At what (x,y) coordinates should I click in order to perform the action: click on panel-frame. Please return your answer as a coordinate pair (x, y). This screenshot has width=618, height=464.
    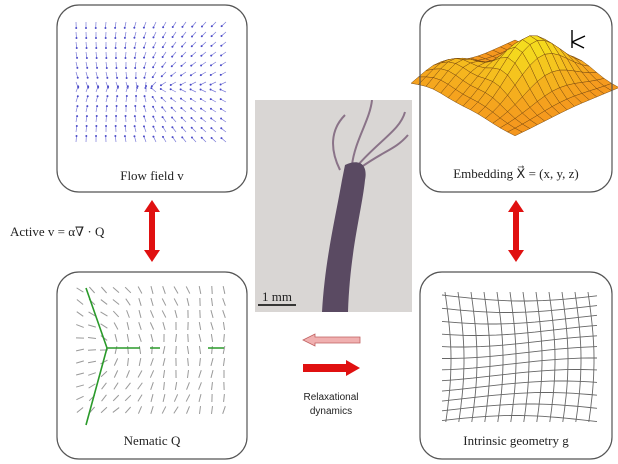
    Looking at the image, I should click on (152, 98).